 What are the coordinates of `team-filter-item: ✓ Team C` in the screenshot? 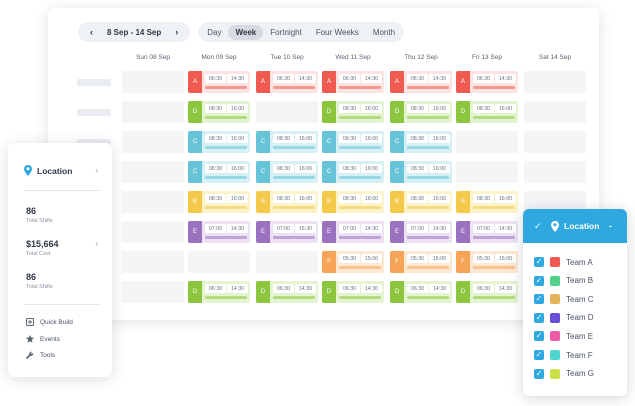 It's located at (564, 299).